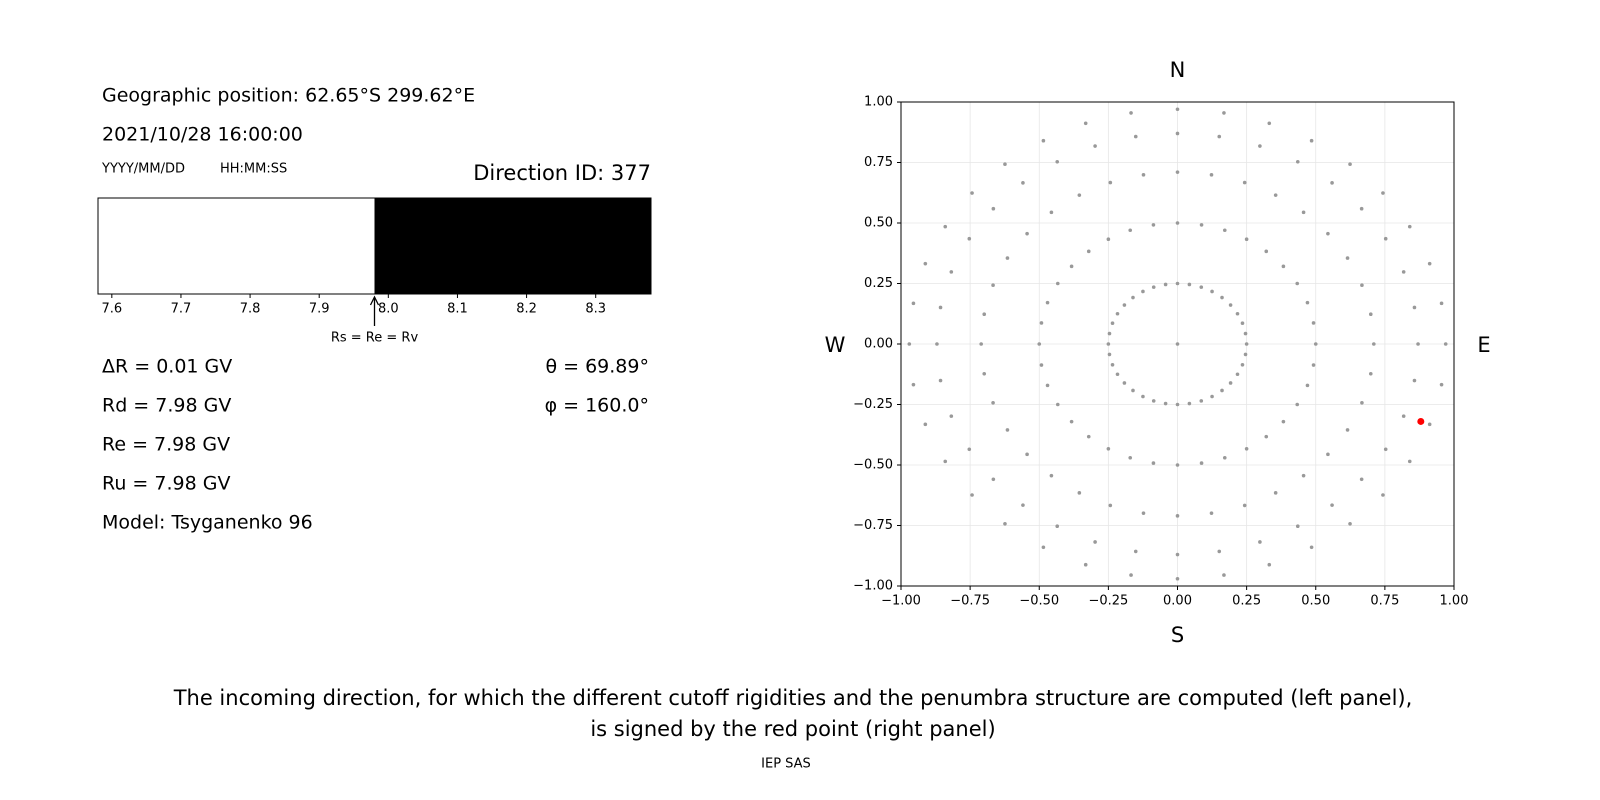 The image size is (1600, 800). What do you see at coordinates (1177, 601) in the screenshot?
I see `x-tick-label: 0.00` at bounding box center [1177, 601].